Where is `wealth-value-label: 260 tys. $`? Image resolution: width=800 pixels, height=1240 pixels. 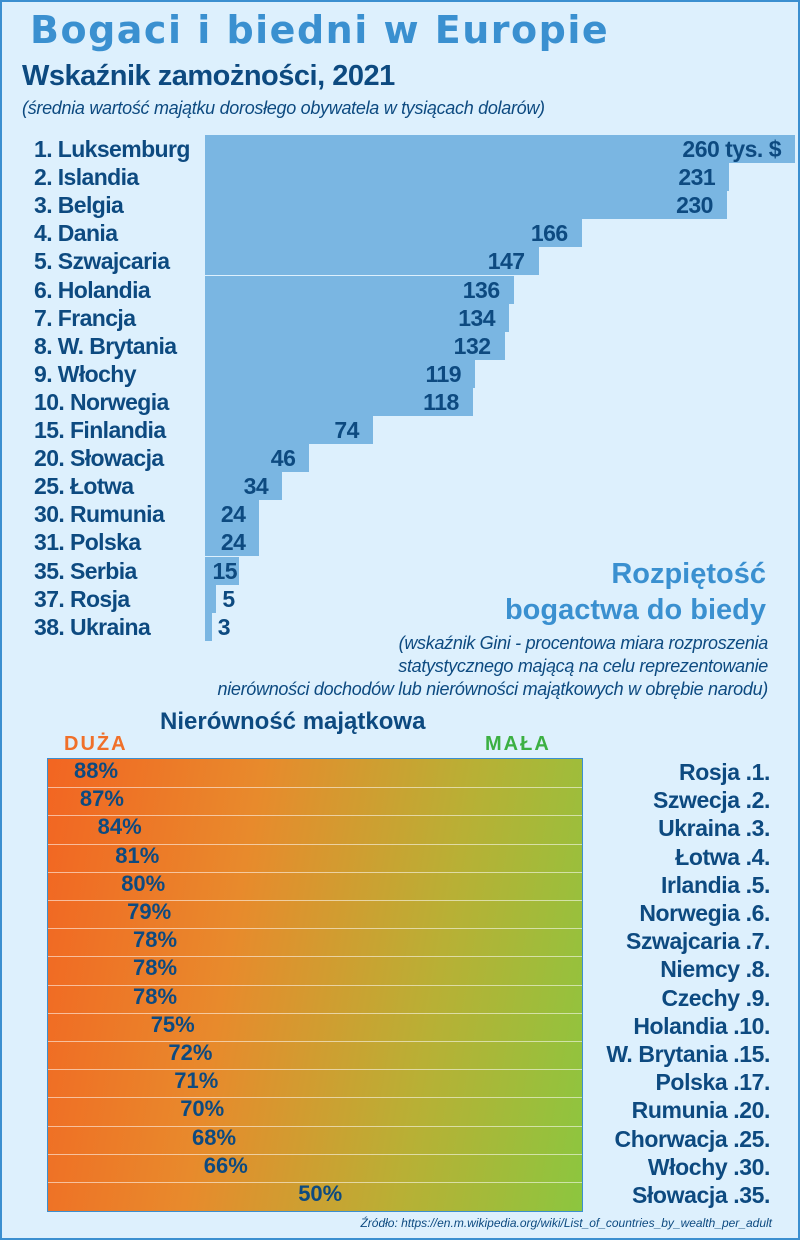 wealth-value-label: 260 tys. $ is located at coordinates (731, 149).